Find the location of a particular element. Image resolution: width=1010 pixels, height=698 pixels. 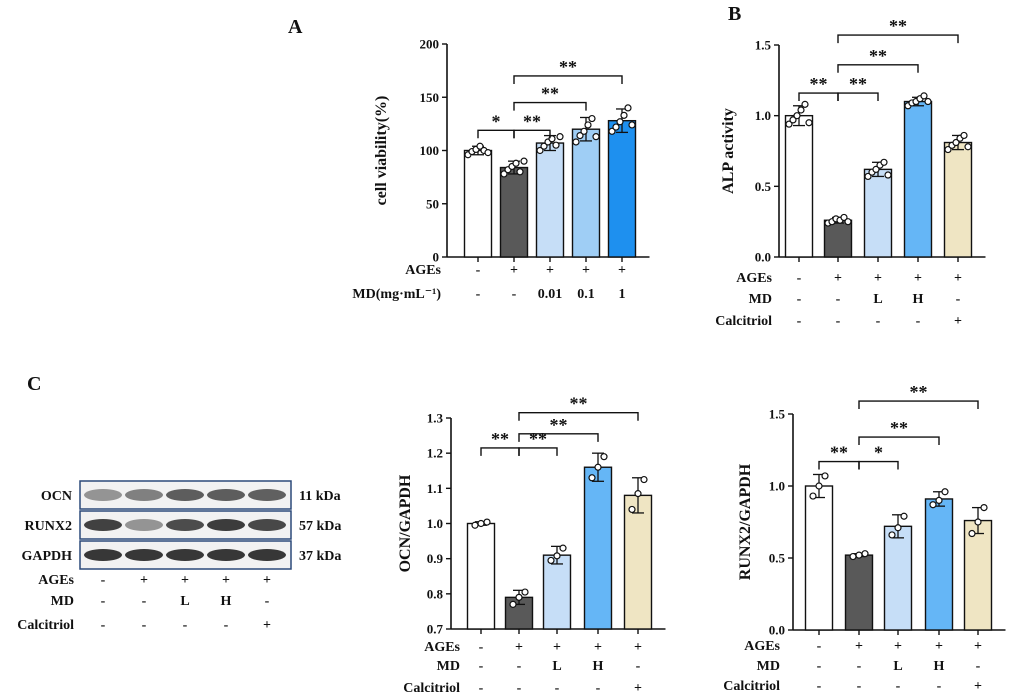

blot-protein-label: GAPDH is located at coordinates (46, 556).